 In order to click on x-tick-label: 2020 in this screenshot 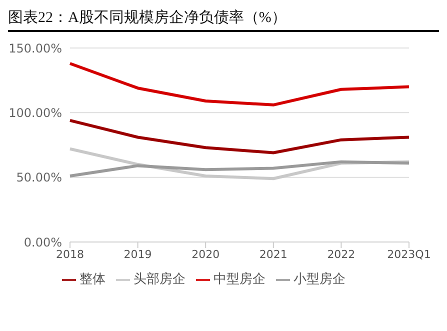, I will do `click(206, 254)`.